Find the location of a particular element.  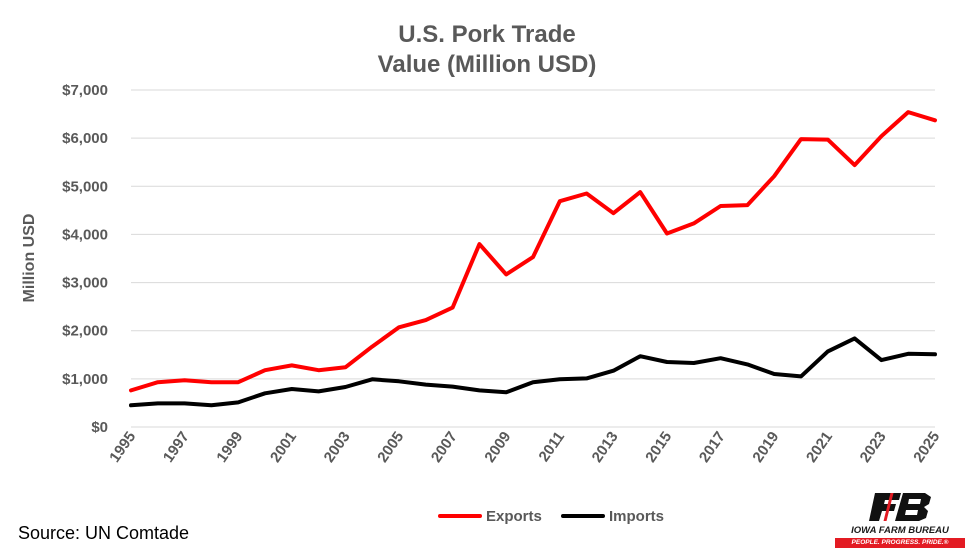

x-tick-label: 2001 is located at coordinates (283, 447).